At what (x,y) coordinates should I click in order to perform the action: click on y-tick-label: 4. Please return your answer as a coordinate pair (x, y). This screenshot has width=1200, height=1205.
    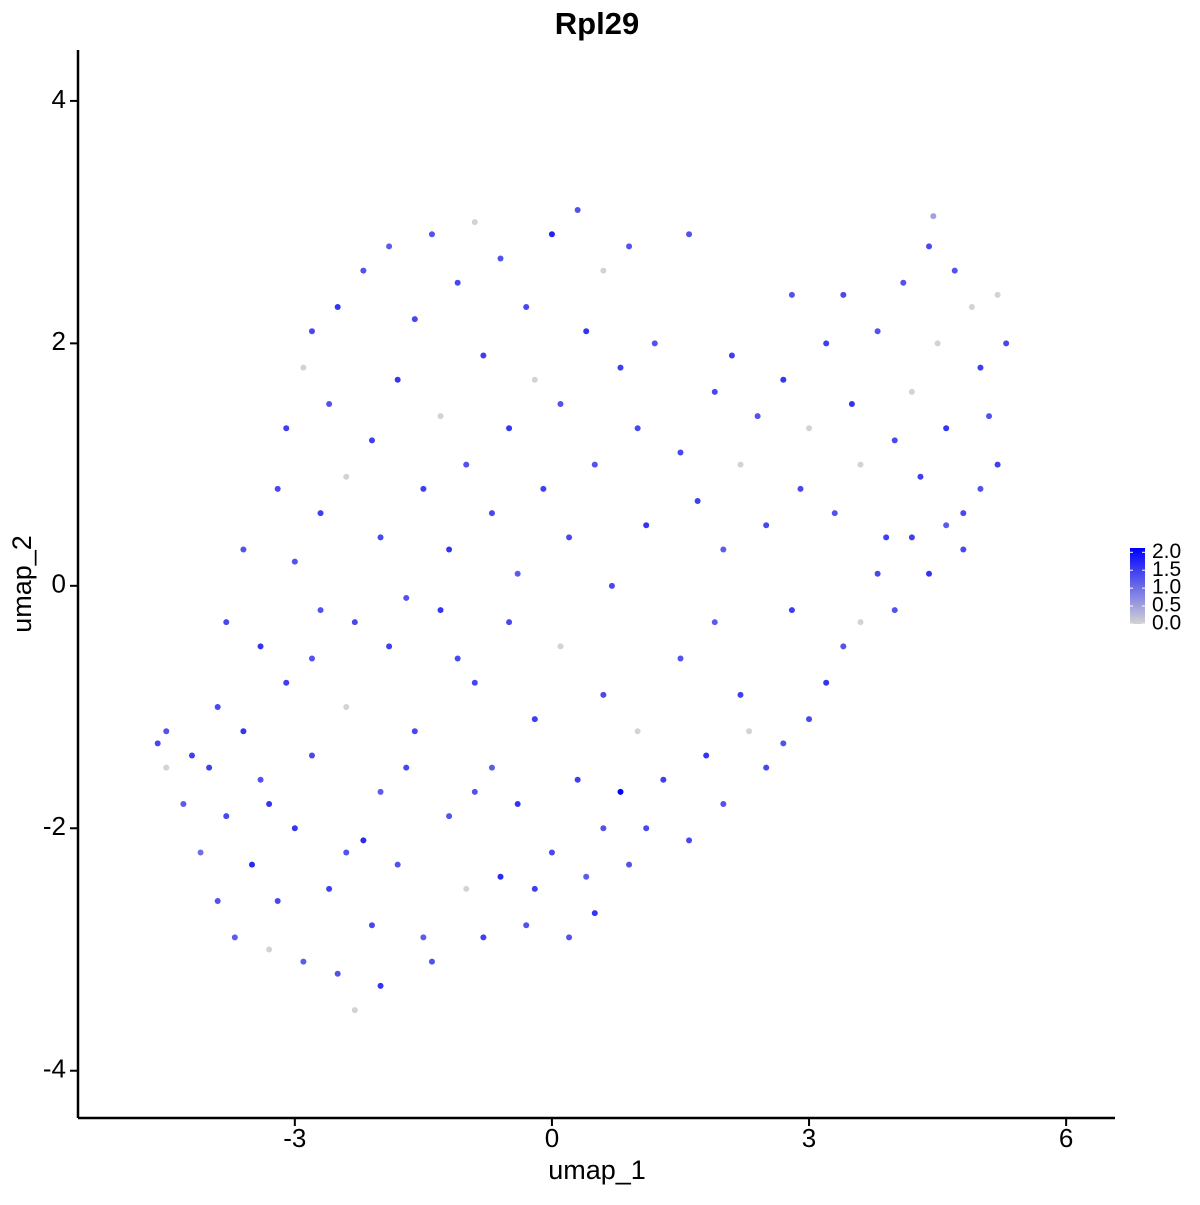
    Looking at the image, I should click on (59, 99).